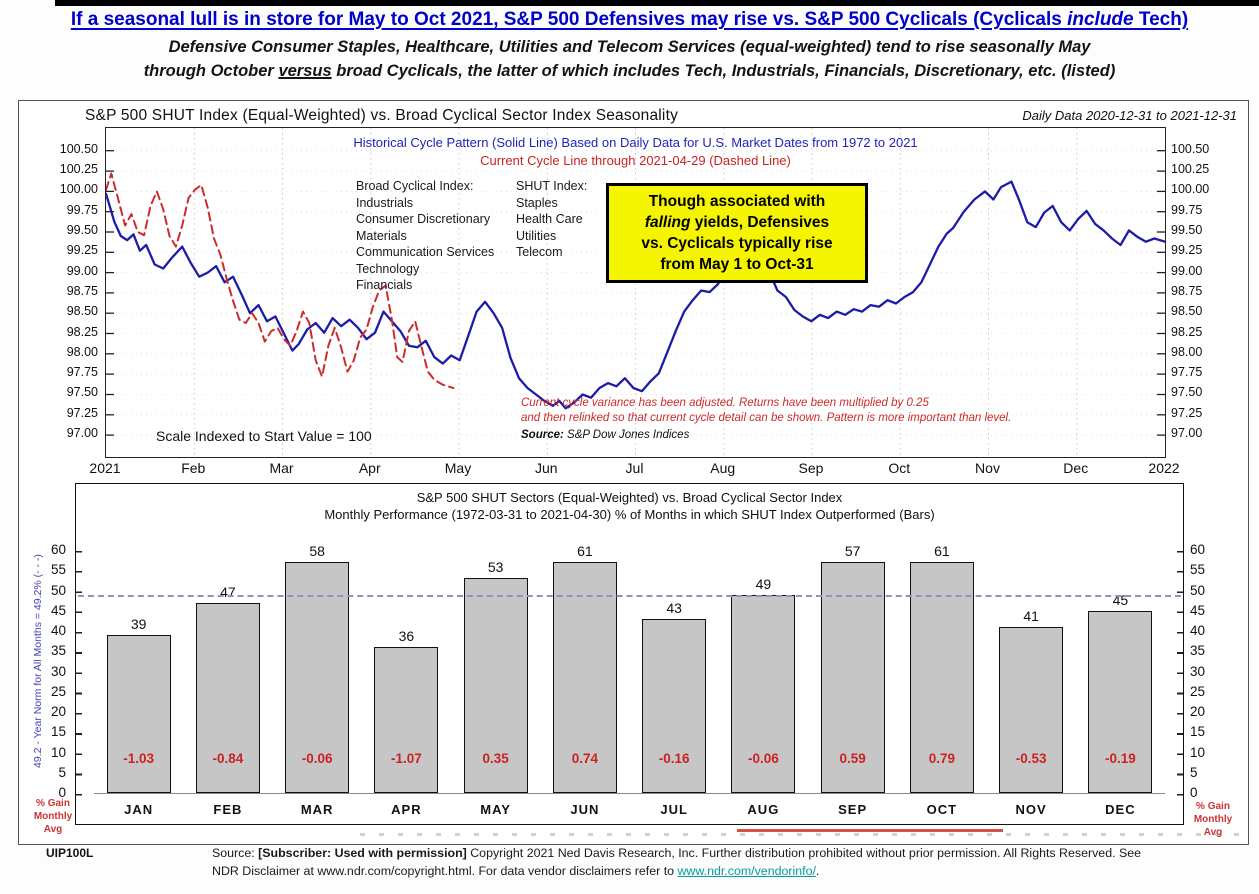 Image resolution: width=1259 pixels, height=894 pixels. I want to click on x-tick-label: Oct, so click(899, 468).